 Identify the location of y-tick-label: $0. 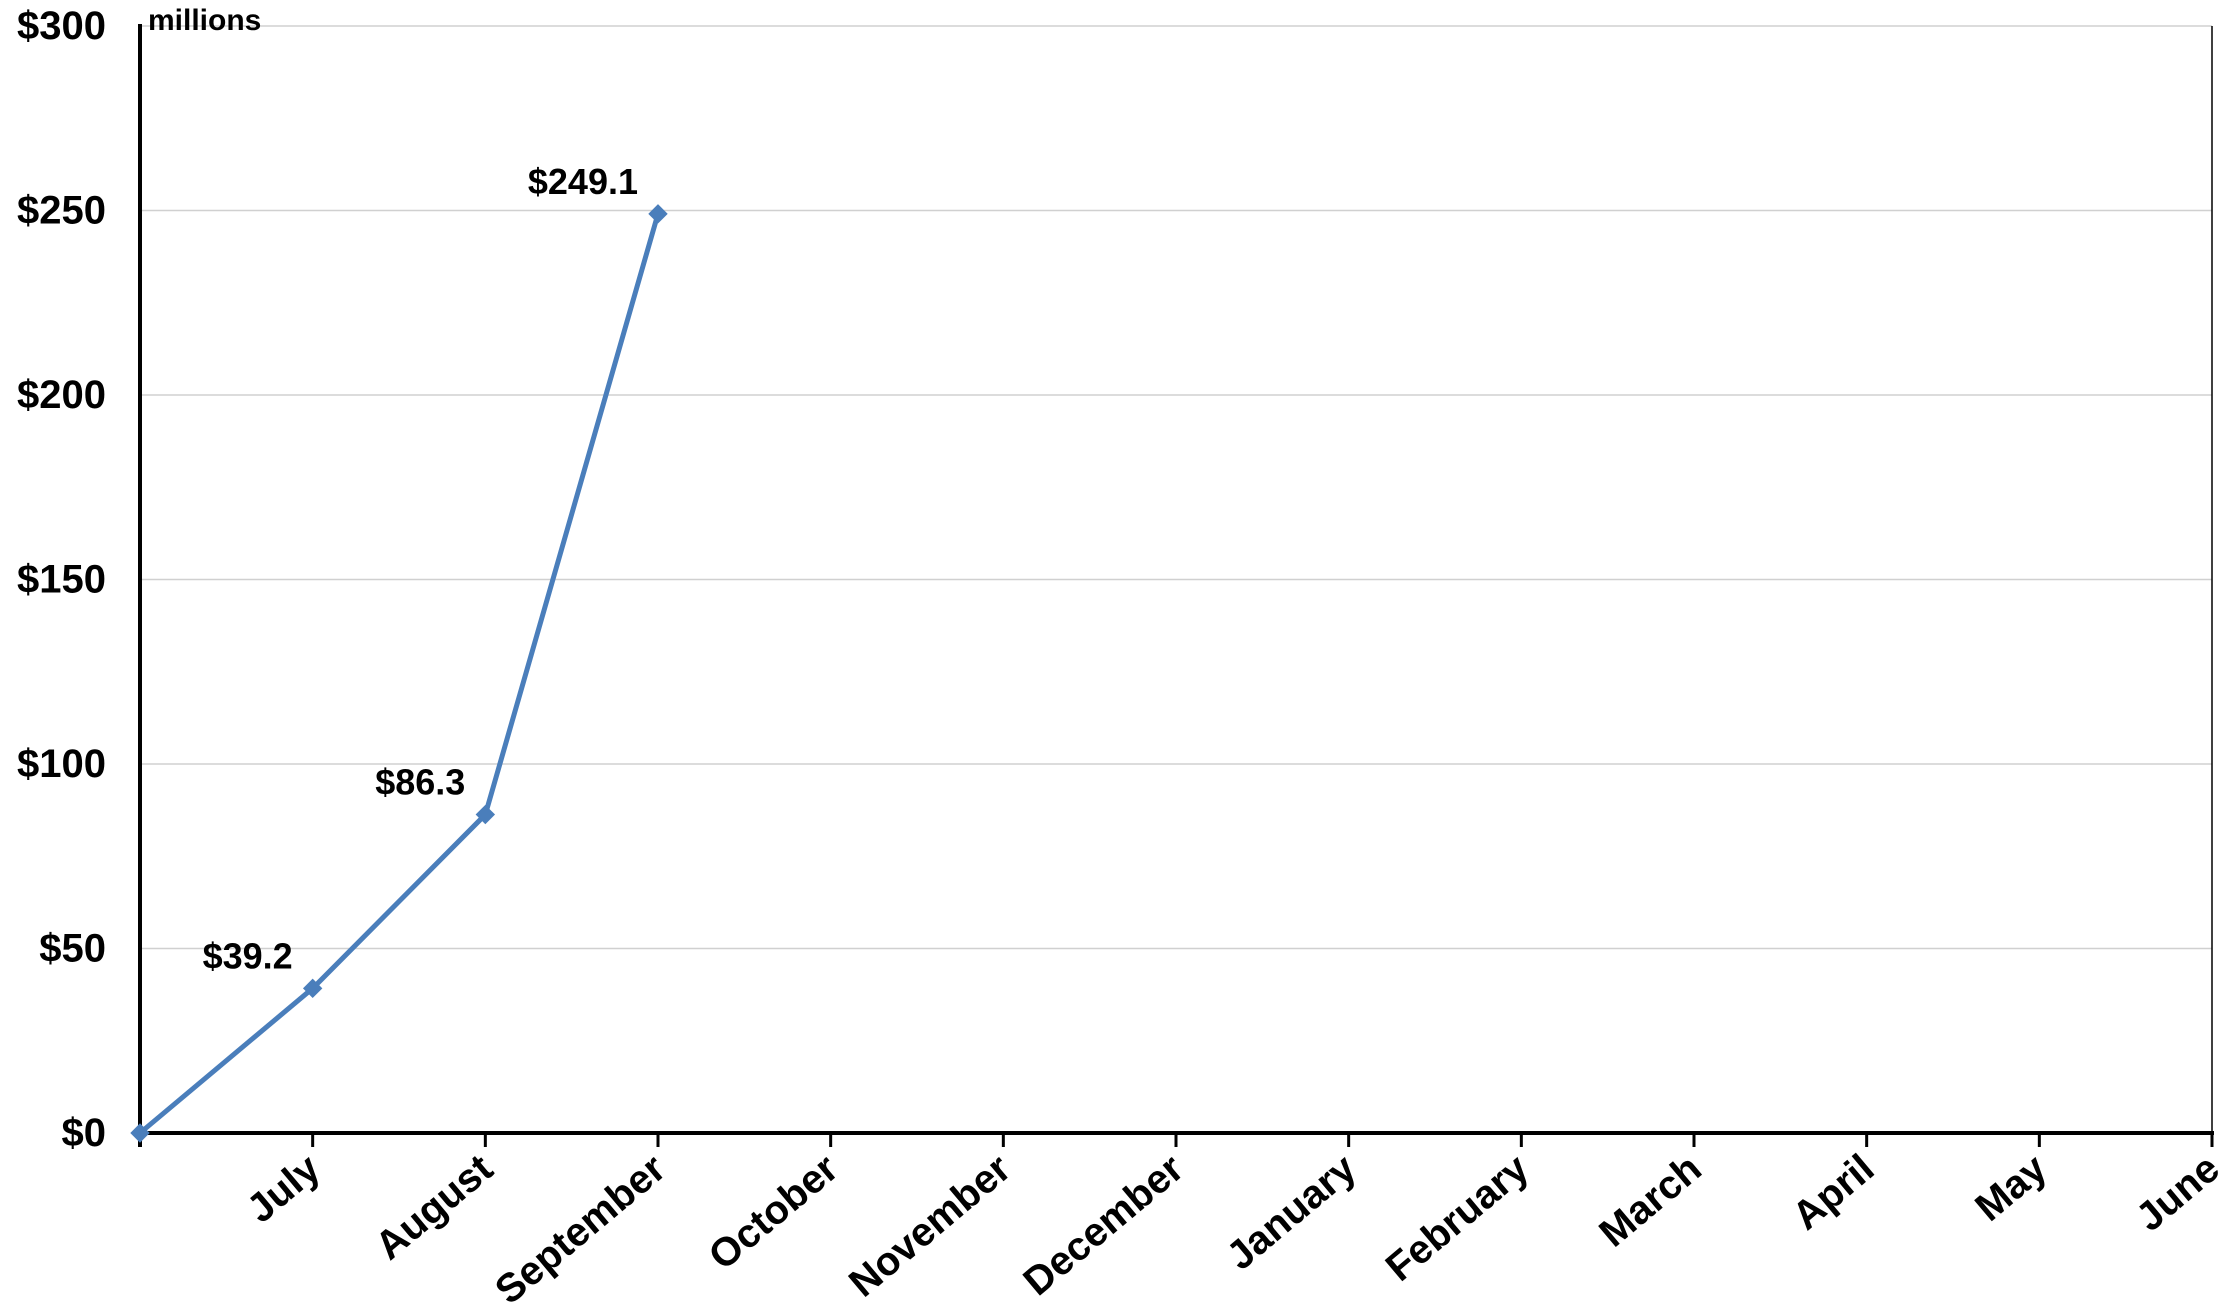
(84, 1133).